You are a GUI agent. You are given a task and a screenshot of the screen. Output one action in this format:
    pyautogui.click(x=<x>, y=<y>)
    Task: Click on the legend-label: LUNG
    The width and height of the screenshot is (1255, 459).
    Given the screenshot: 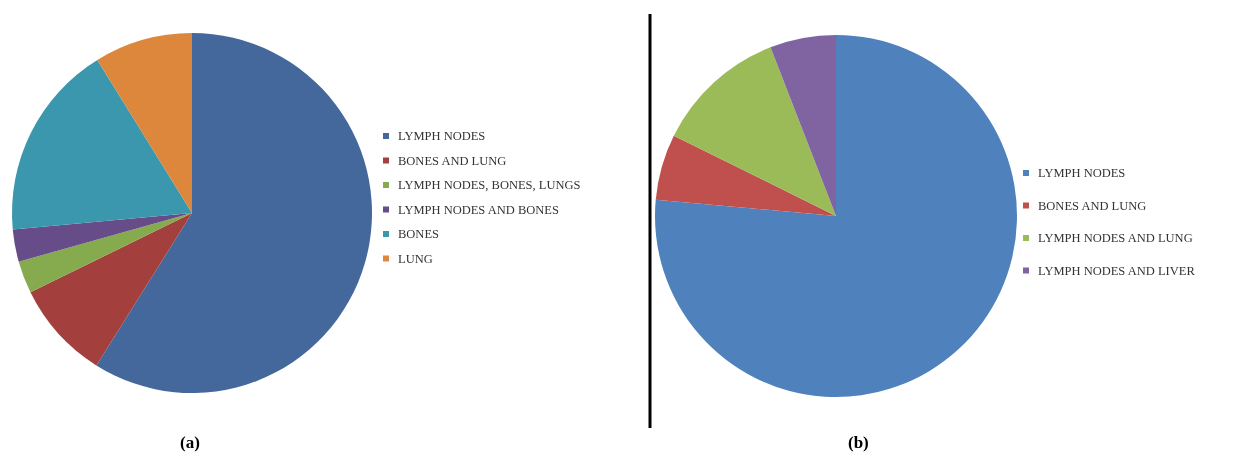 What is the action you would take?
    pyautogui.click(x=415, y=258)
    